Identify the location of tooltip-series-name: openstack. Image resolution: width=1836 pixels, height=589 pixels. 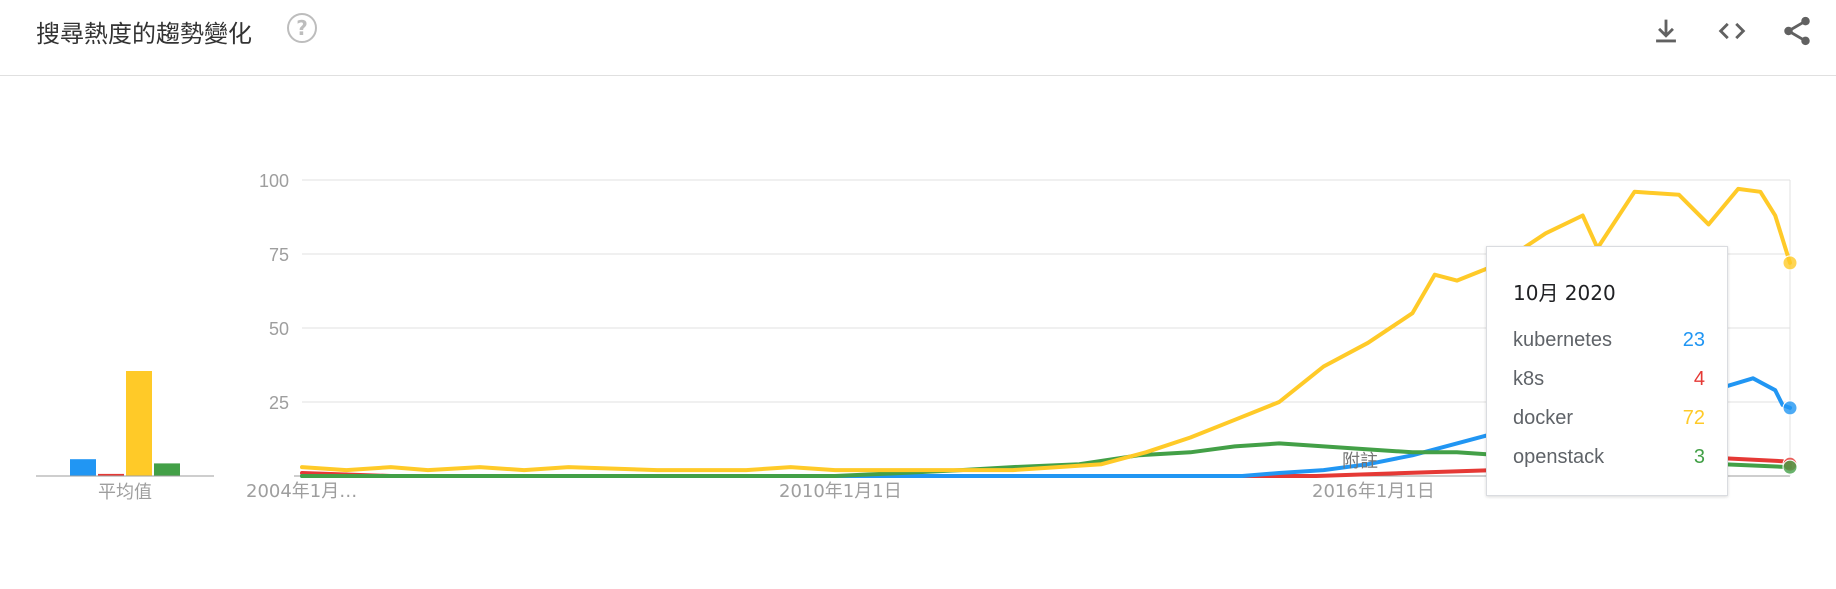
(1559, 457).